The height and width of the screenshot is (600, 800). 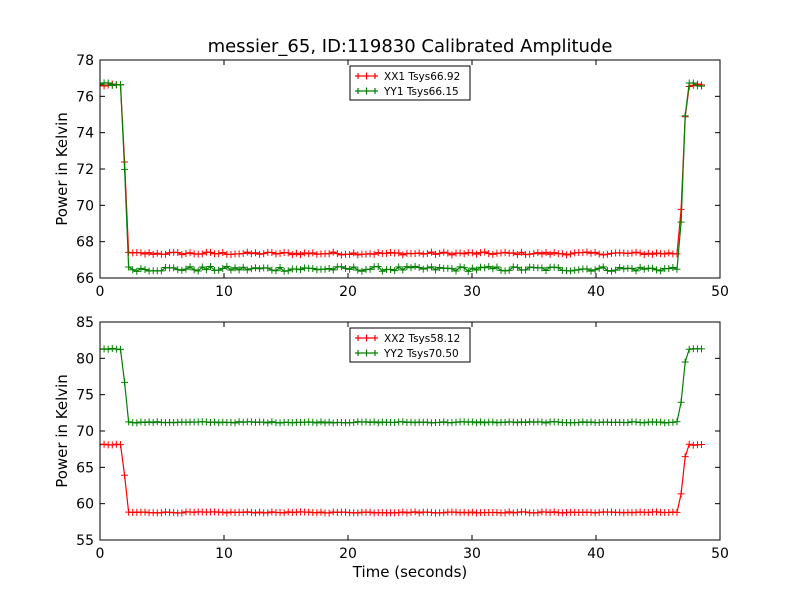 What do you see at coordinates (348, 554) in the screenshot?
I see `x-tick-label: 20` at bounding box center [348, 554].